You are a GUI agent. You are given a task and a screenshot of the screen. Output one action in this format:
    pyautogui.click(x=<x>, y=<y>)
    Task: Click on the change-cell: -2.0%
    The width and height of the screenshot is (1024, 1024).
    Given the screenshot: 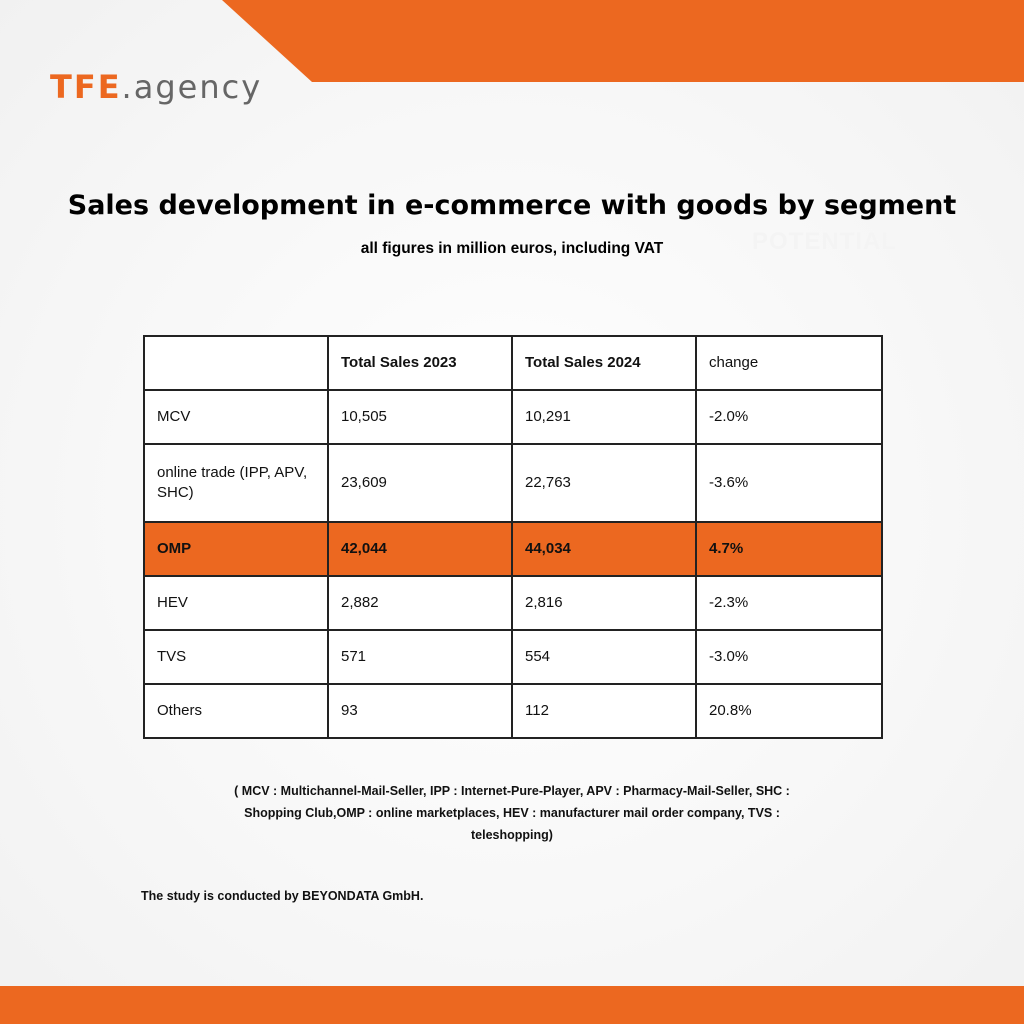 What is the action you would take?
    pyautogui.click(x=789, y=417)
    